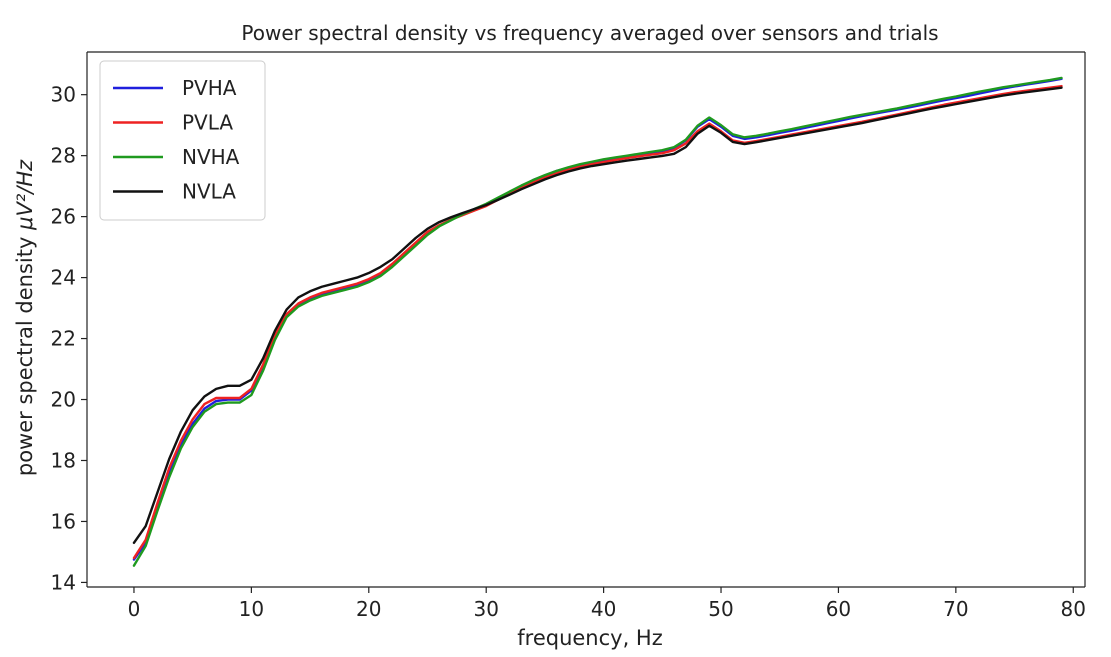  Describe the element at coordinates (209, 192) in the screenshot. I see `legend-label-nvla: NVLA` at that location.